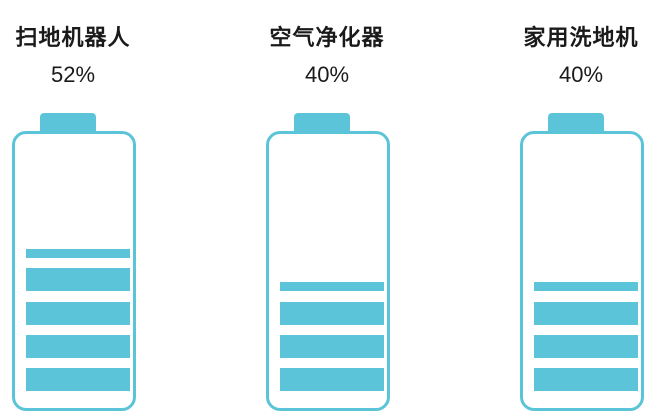  Describe the element at coordinates (73, 38) in the screenshot. I see `device-name: 扫地机器人` at that location.